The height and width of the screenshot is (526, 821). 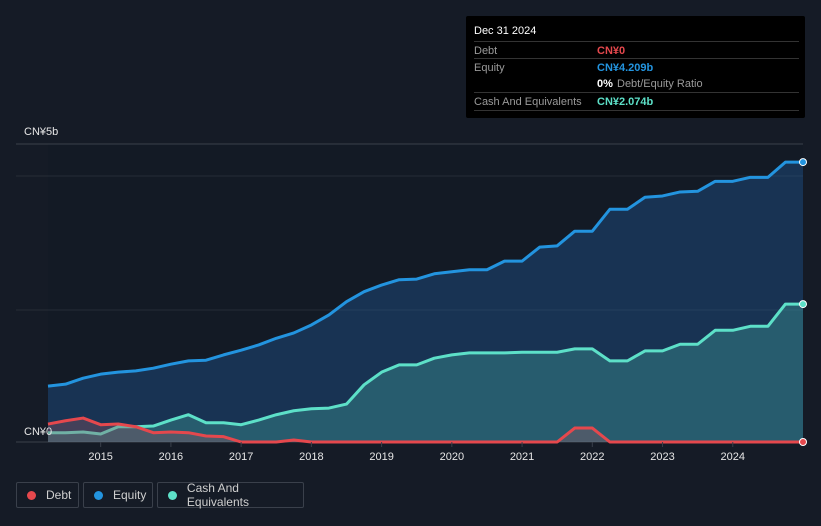 I want to click on y-label-top: CN¥5b, so click(x=41, y=132).